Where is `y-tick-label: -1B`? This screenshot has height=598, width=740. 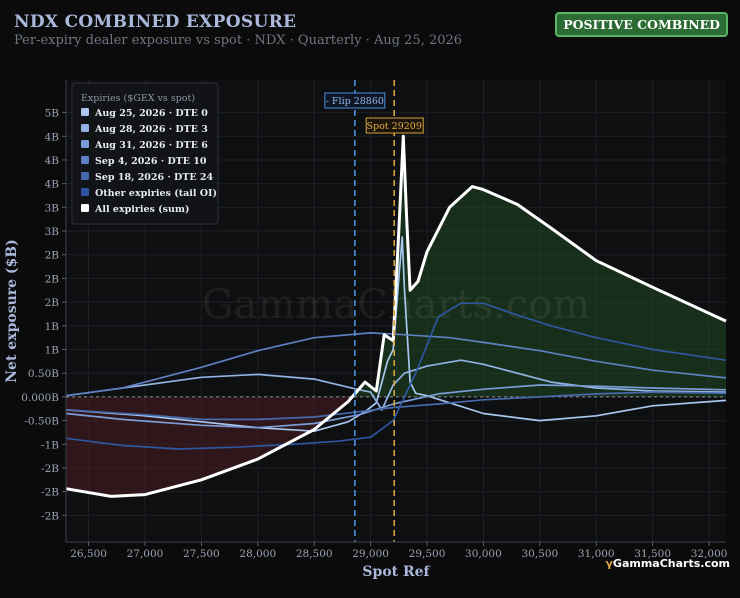
y-tick-label: -1B is located at coordinates (50, 445).